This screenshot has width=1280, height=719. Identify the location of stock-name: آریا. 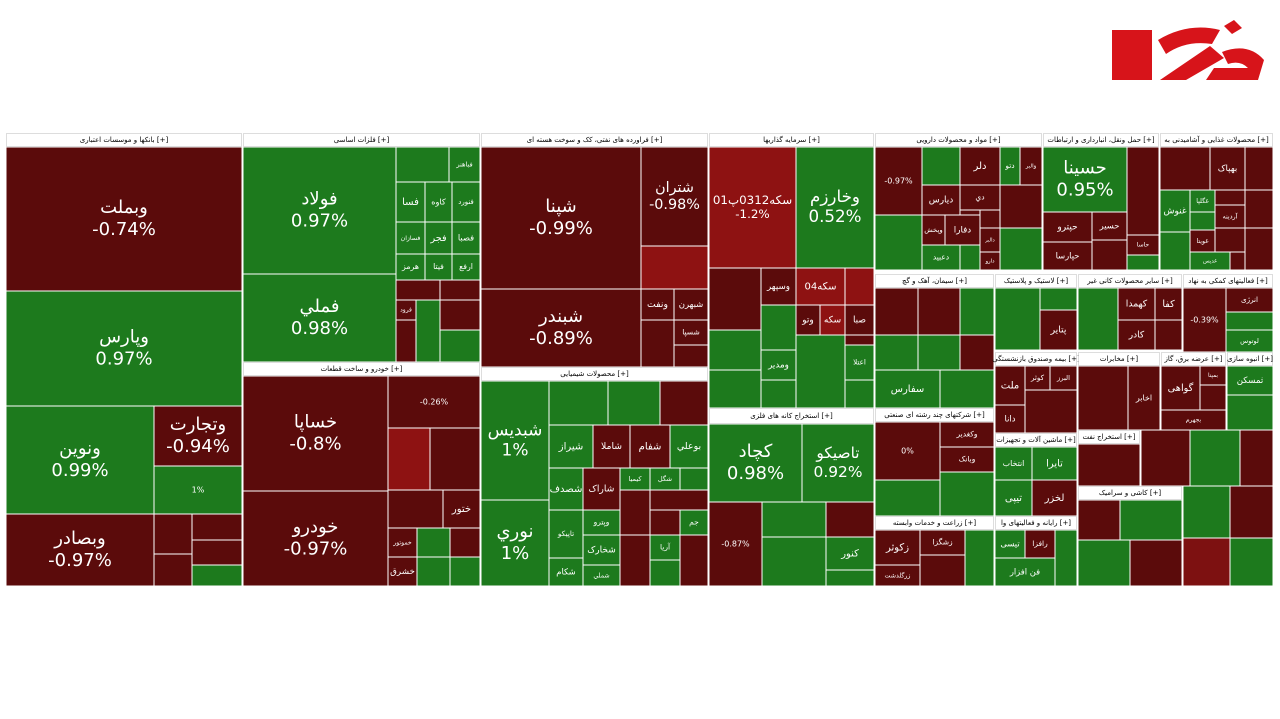
(665, 547).